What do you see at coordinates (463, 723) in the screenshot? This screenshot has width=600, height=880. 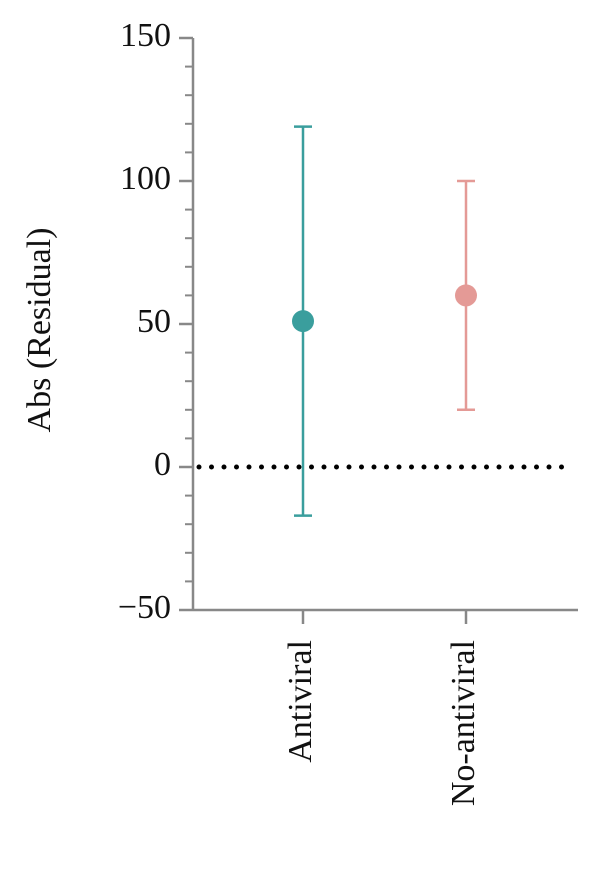 I see `x-tick-label: No-antiviral` at bounding box center [463, 723].